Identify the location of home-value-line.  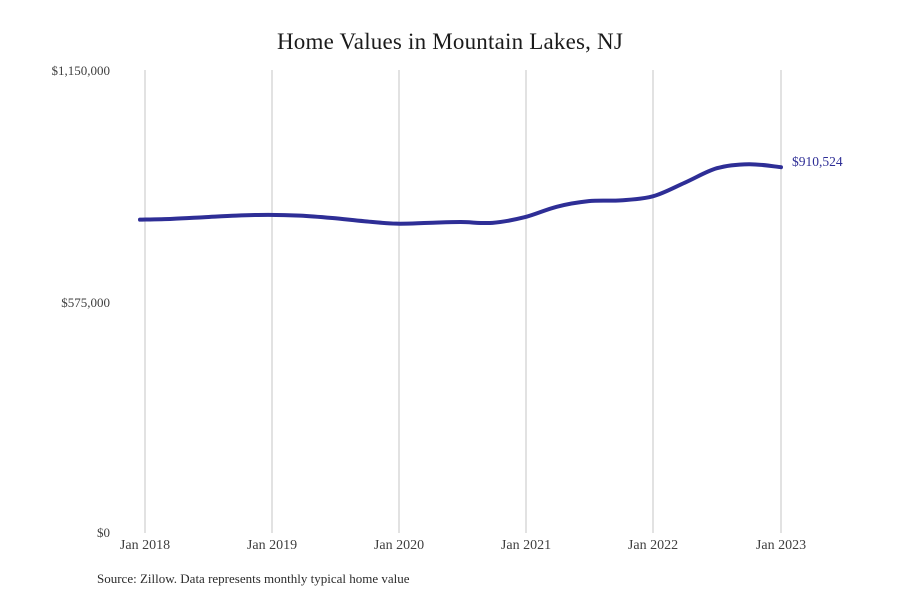
(460, 194).